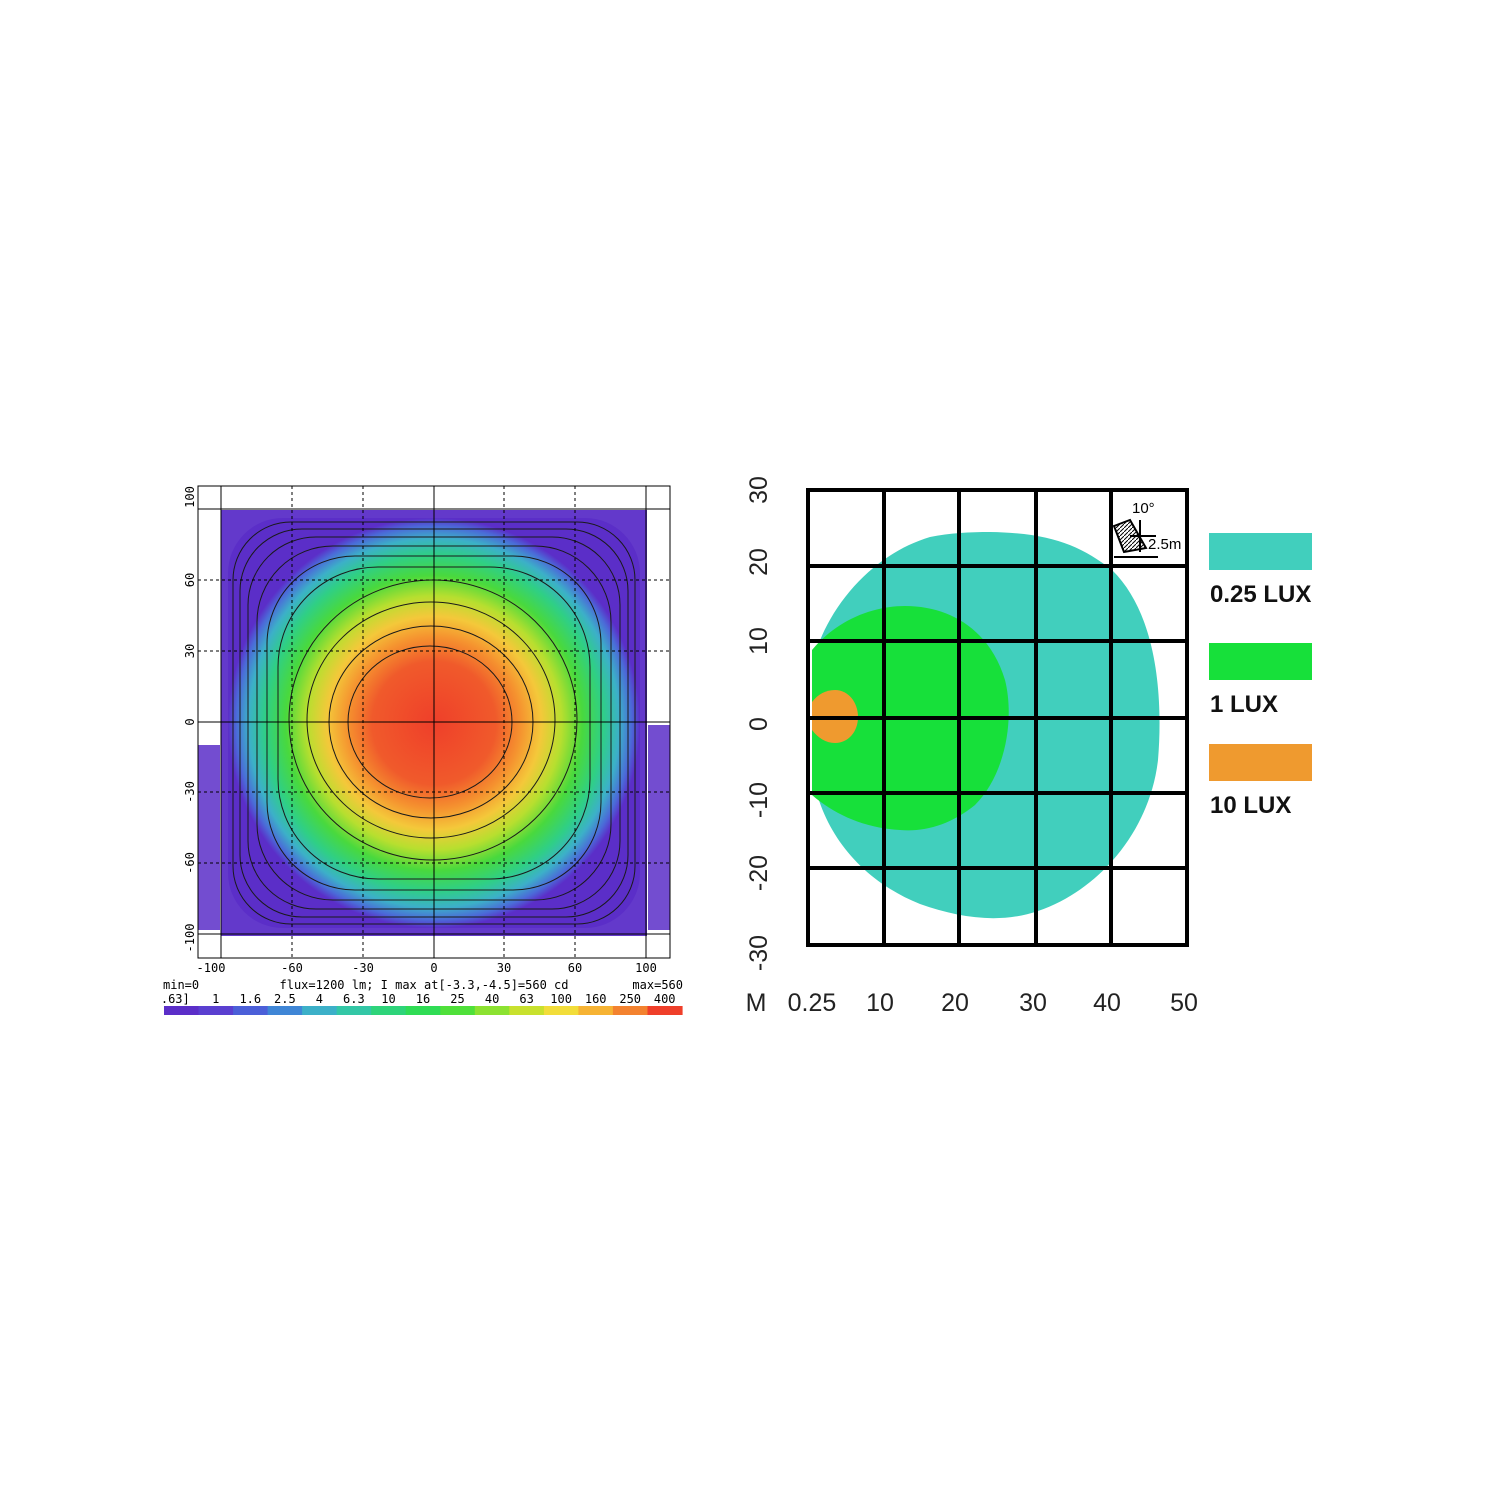 The height and width of the screenshot is (1498, 1500). I want to click on colorbar-level-label: 16, so click(423, 999).